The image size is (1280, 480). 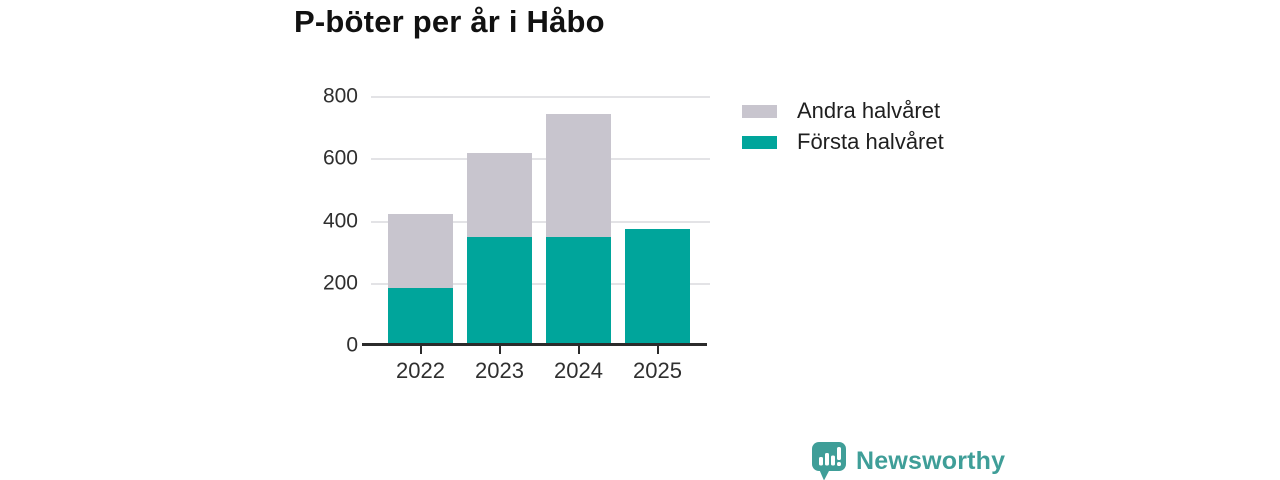 I want to click on bar-2022-first_half, so click(x=420, y=317).